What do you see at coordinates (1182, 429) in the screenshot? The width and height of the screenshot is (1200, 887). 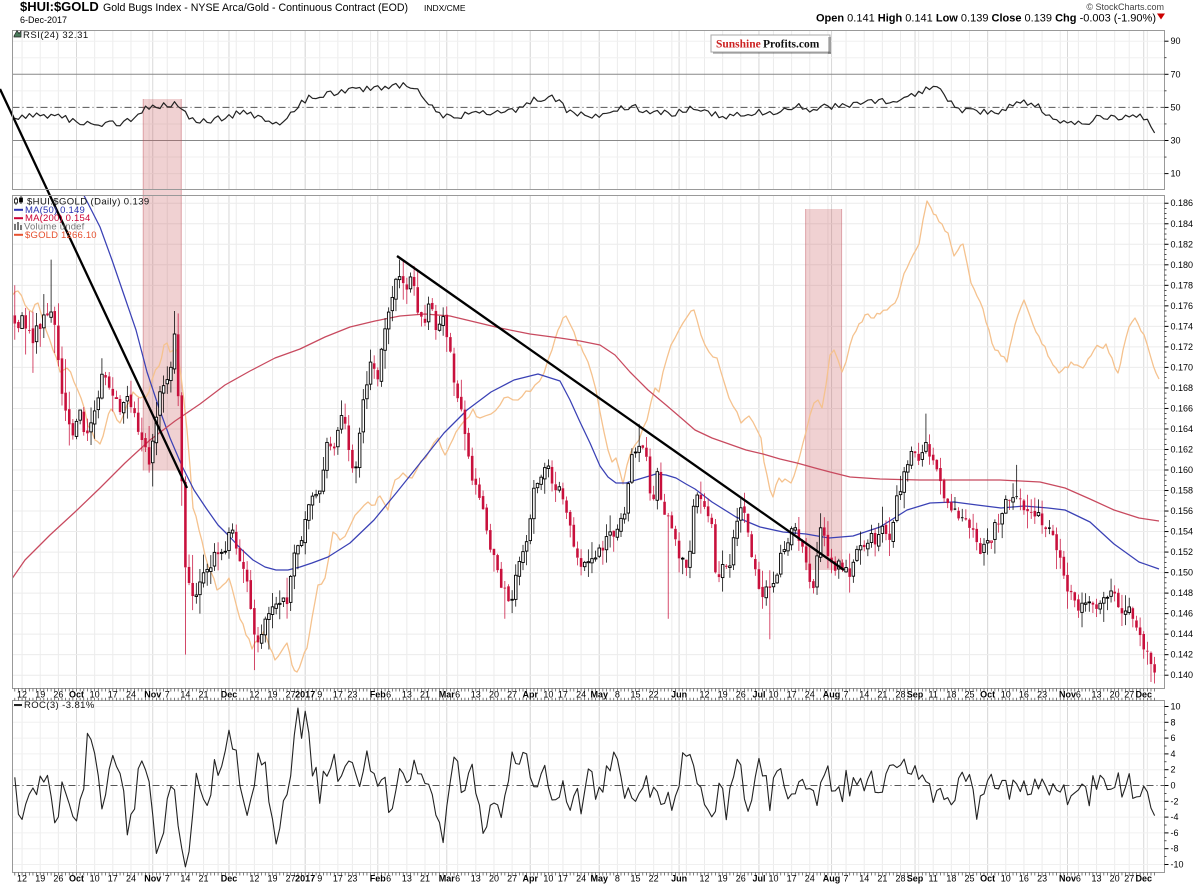 I see `svg-text: 0.164` at bounding box center [1182, 429].